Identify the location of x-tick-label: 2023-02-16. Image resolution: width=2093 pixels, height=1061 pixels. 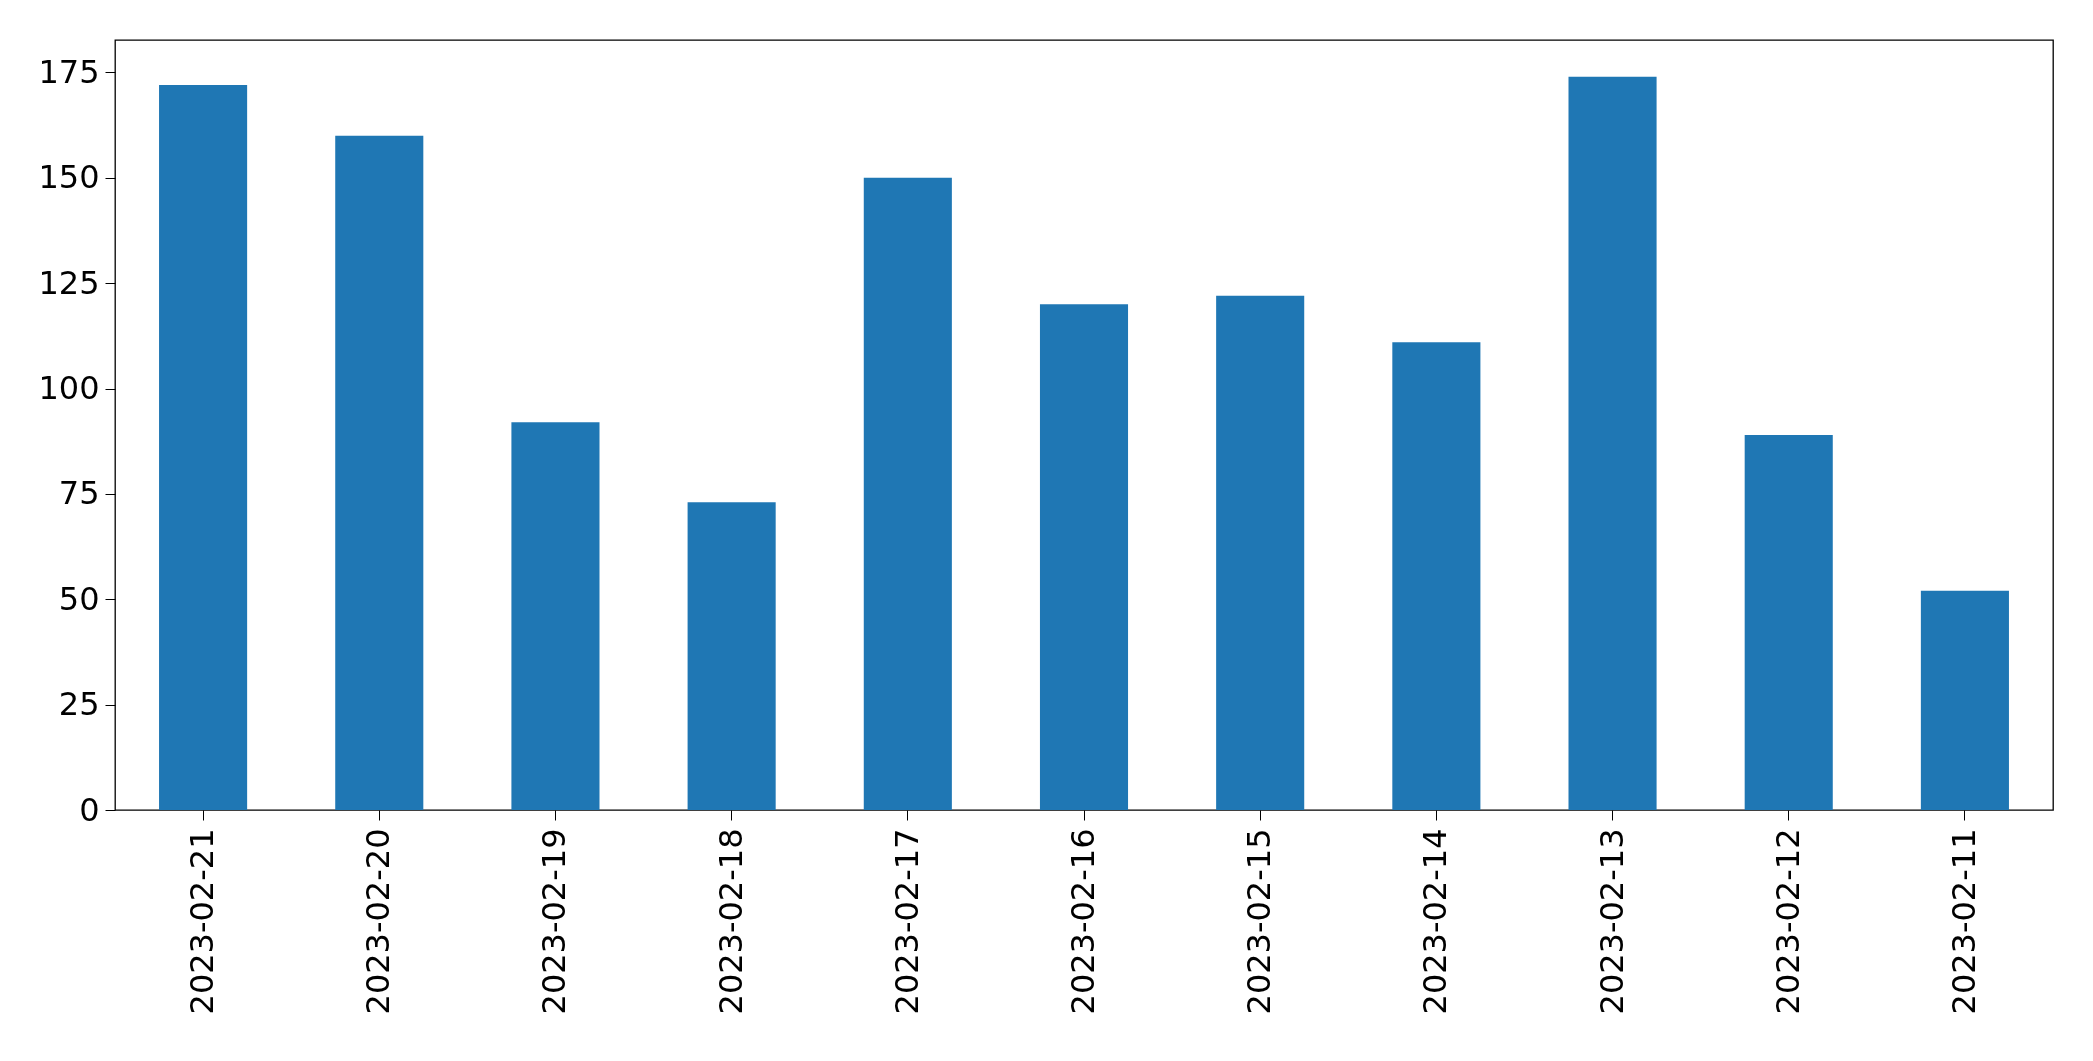
(1083, 921).